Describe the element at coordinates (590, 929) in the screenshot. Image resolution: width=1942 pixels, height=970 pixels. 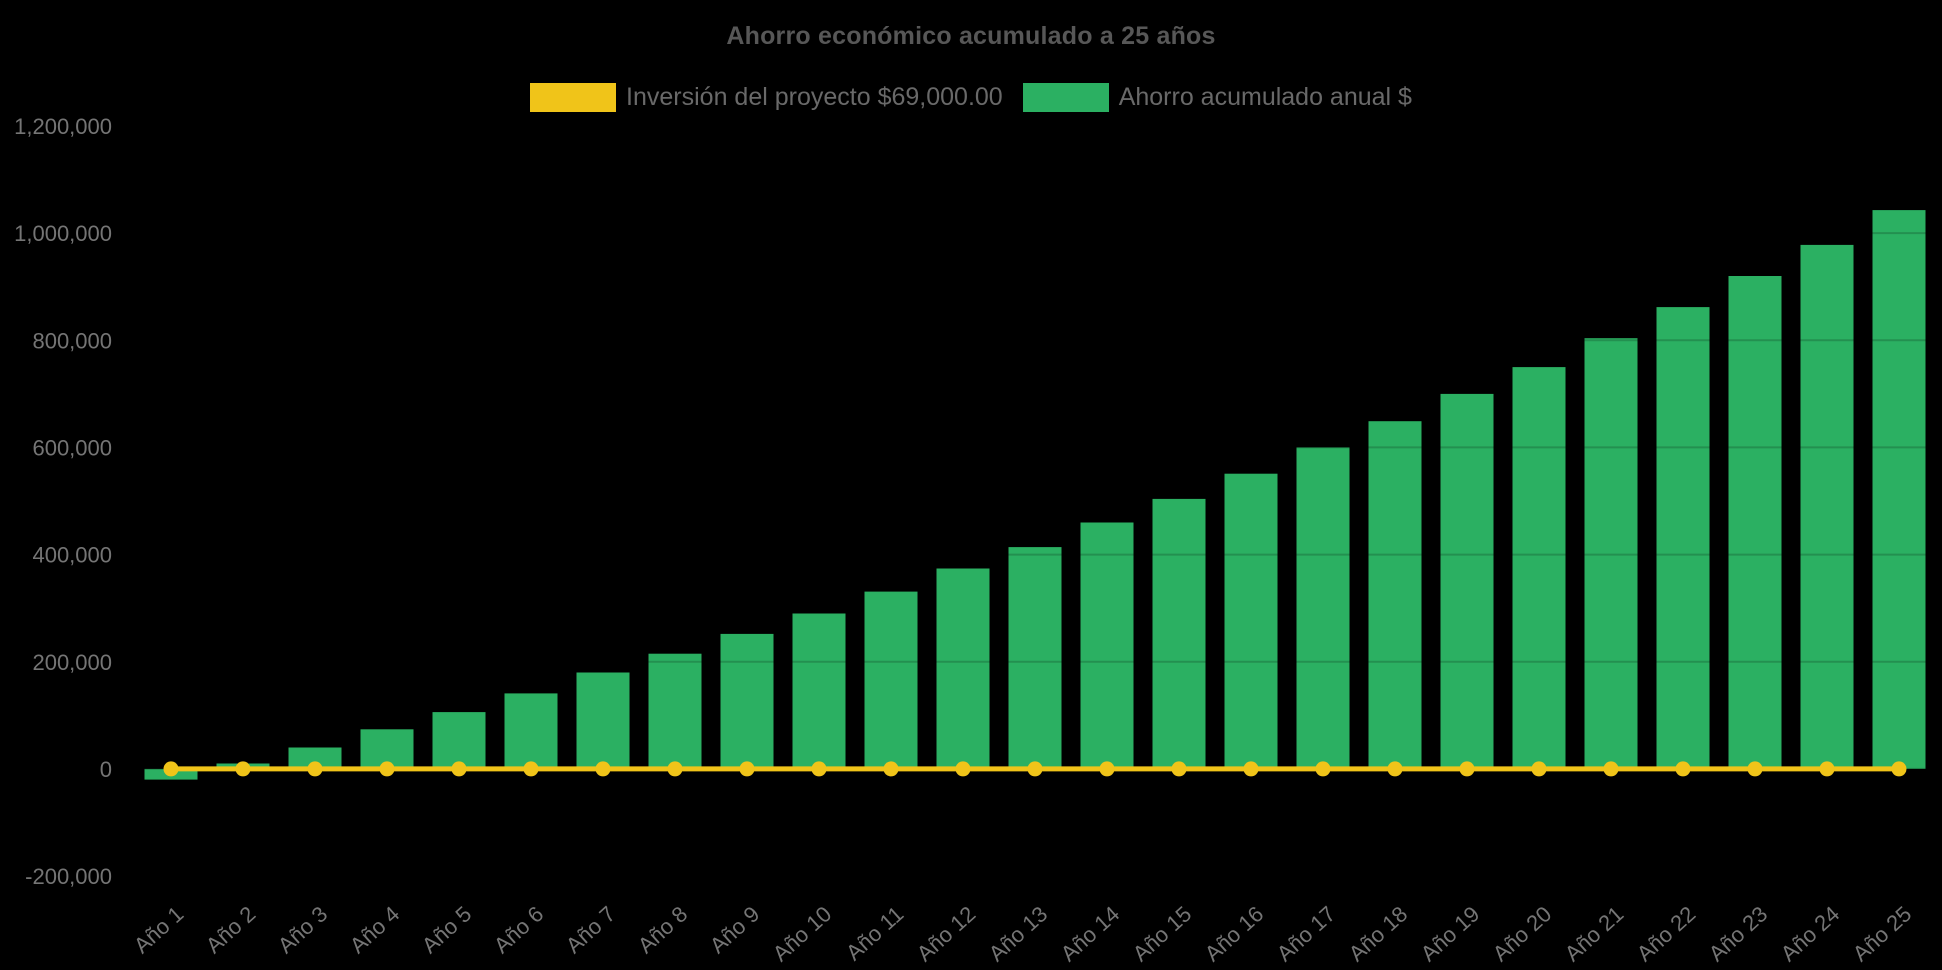
I see `x-tick-label-año-7: Año 7` at that location.